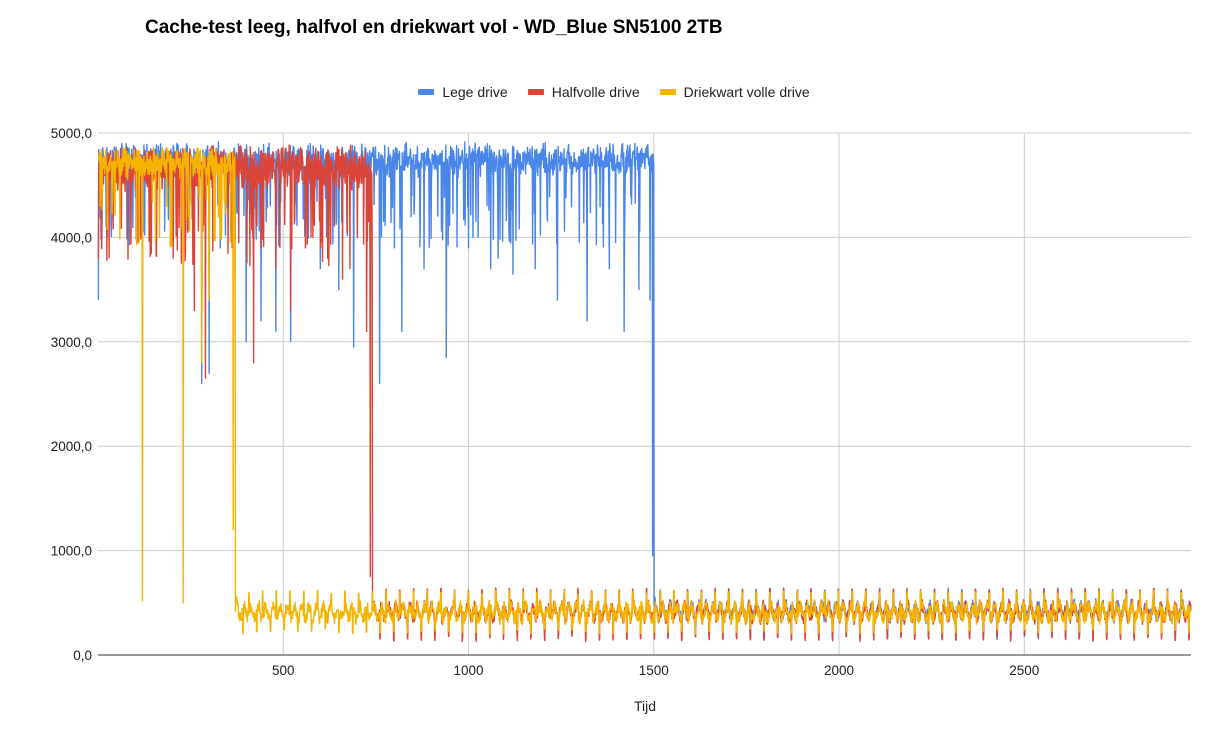 The width and height of the screenshot is (1208, 730). I want to click on legend-item-halfvolle-drive: Halfvolle drive, so click(583, 92).